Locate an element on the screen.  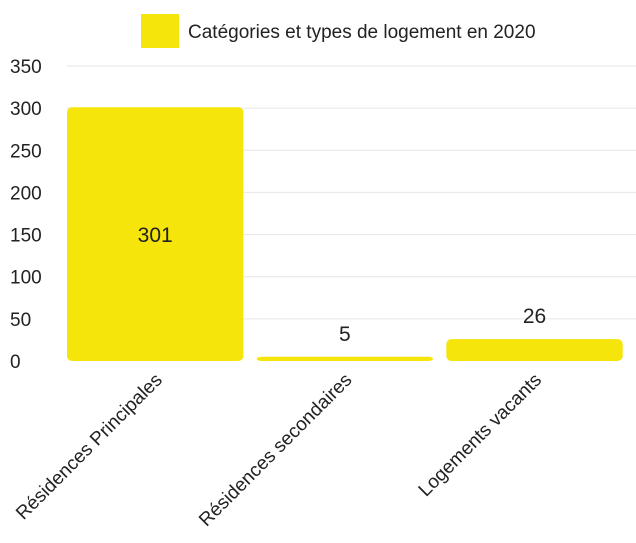
data-labels: 301 5 26 is located at coordinates (342, 285).